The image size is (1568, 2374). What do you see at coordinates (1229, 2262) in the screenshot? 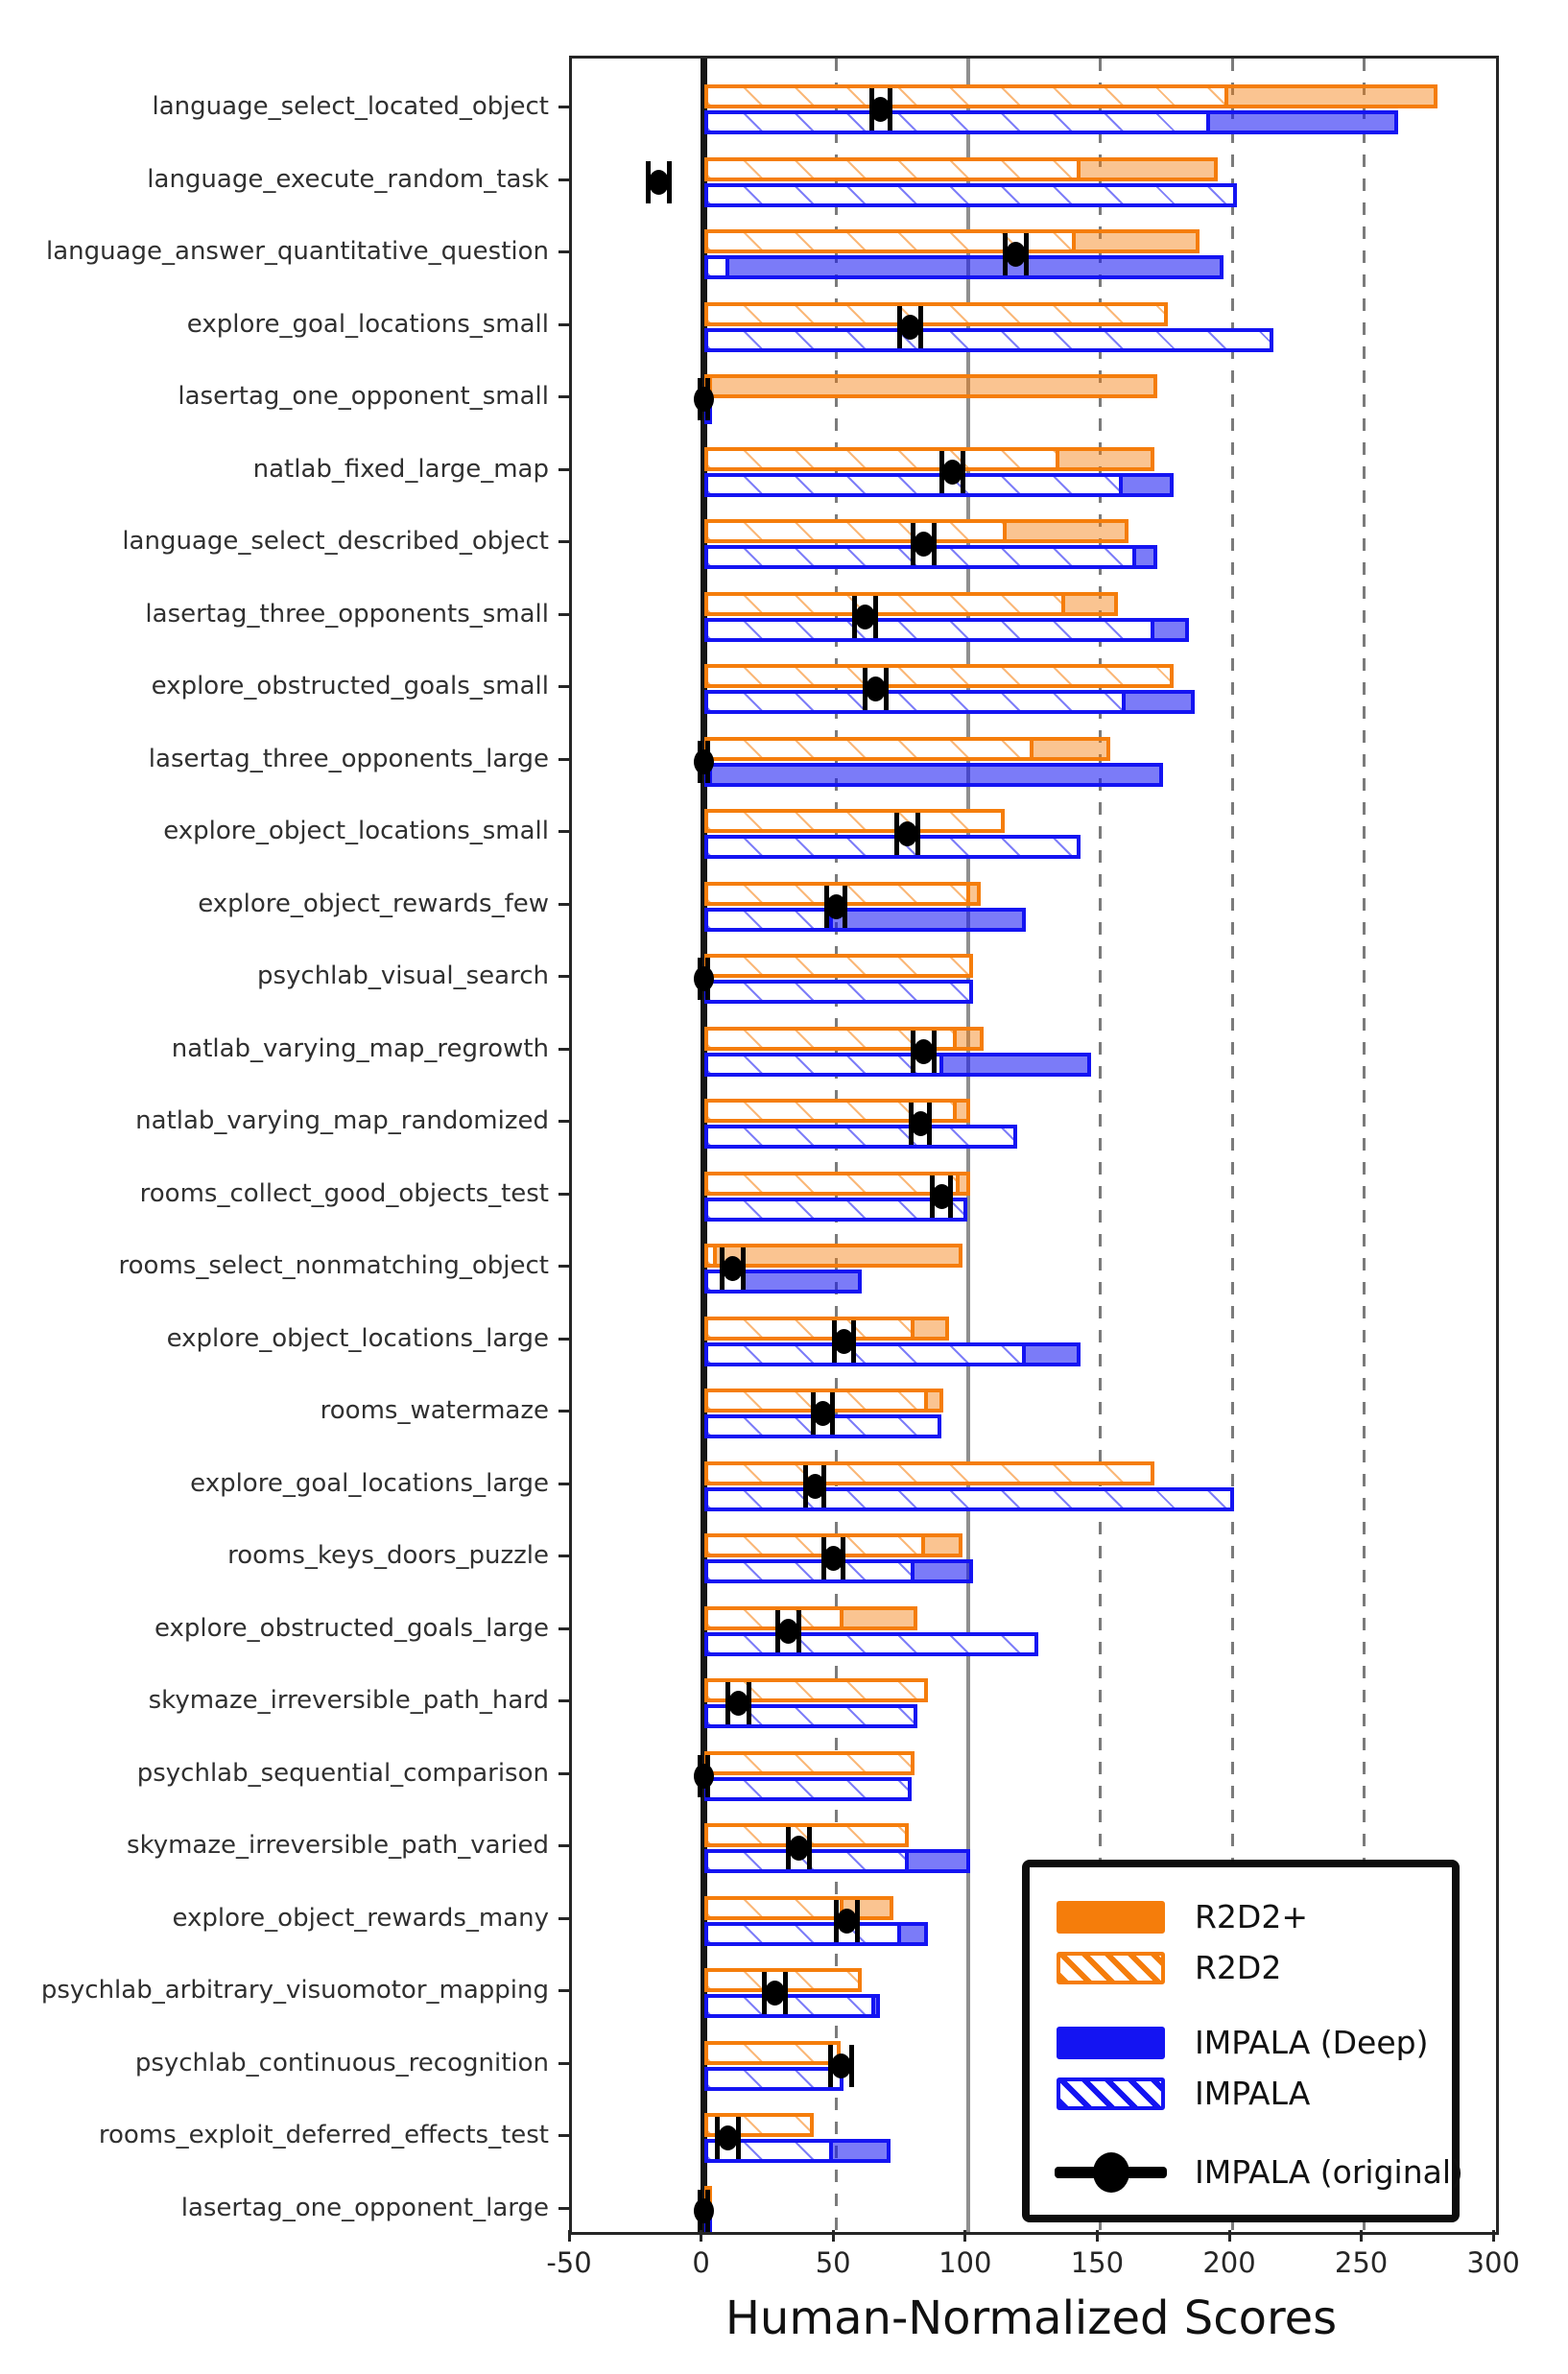
I see `x-tick-label: 200` at bounding box center [1229, 2262].